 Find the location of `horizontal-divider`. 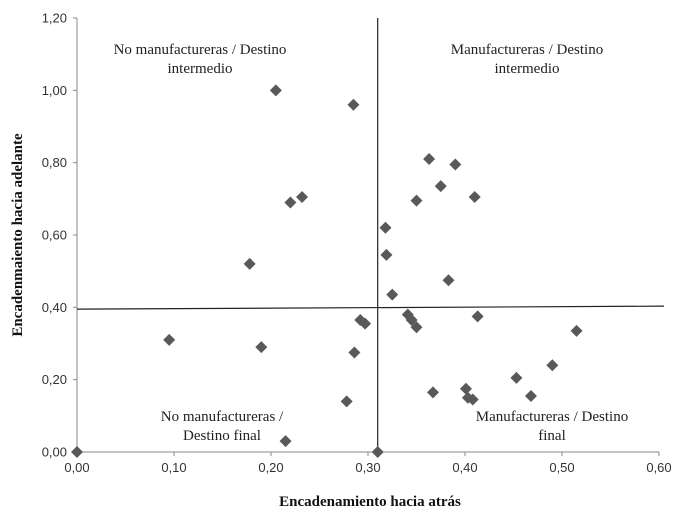

horizontal-divider is located at coordinates (370, 307).